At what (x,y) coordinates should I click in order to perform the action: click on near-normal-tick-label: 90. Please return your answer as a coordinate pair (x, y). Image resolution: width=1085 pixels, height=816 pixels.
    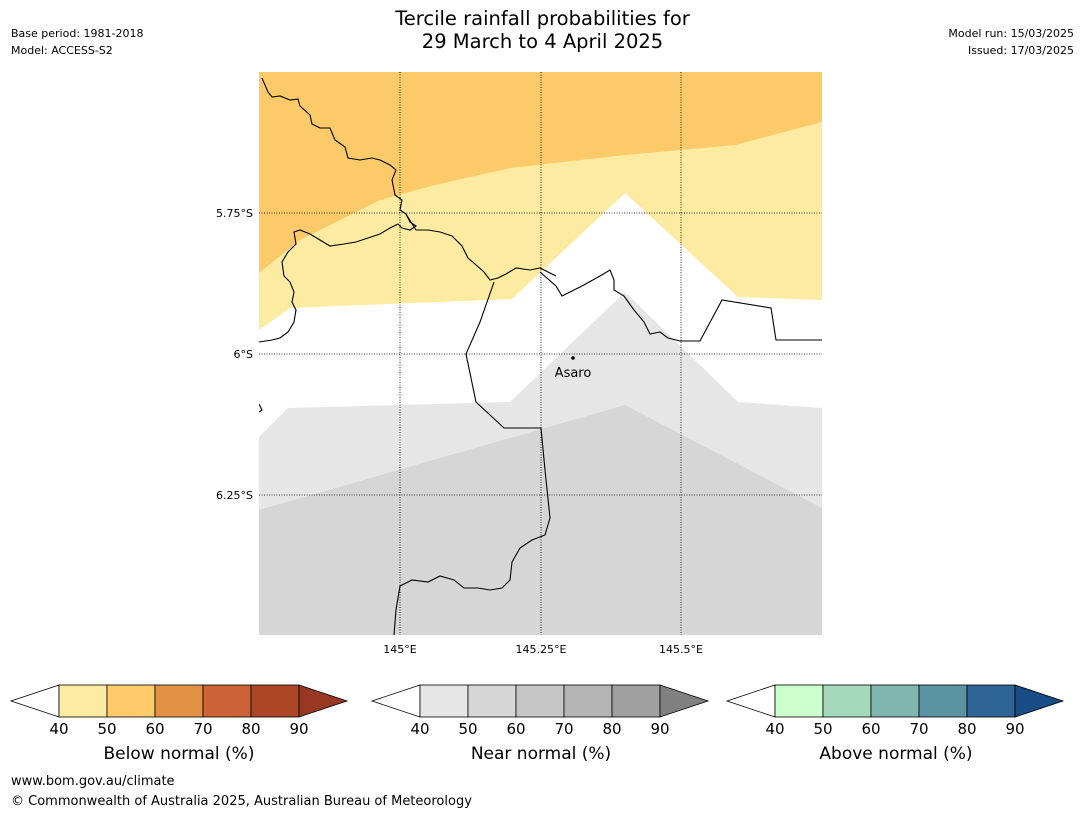
    Looking at the image, I should click on (659, 729).